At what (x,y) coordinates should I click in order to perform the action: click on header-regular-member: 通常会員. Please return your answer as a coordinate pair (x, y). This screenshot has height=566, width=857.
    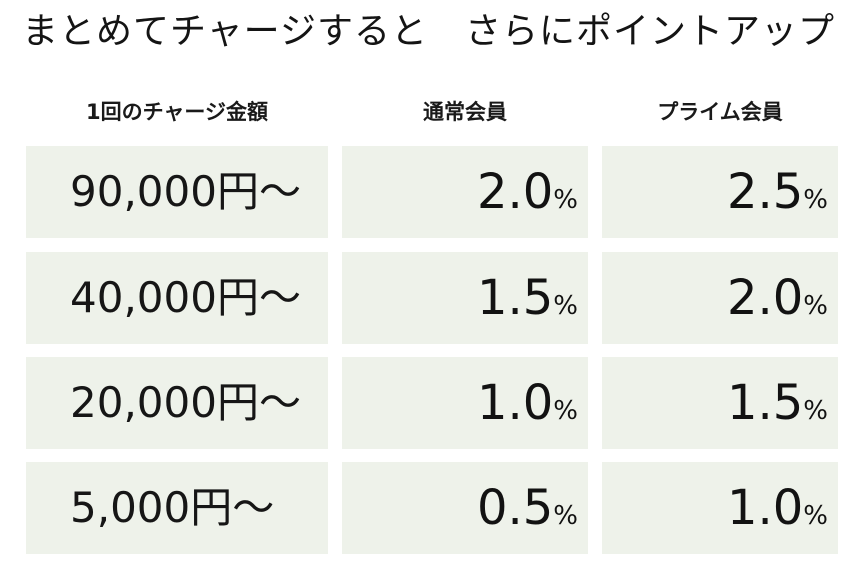
    Looking at the image, I should click on (465, 112).